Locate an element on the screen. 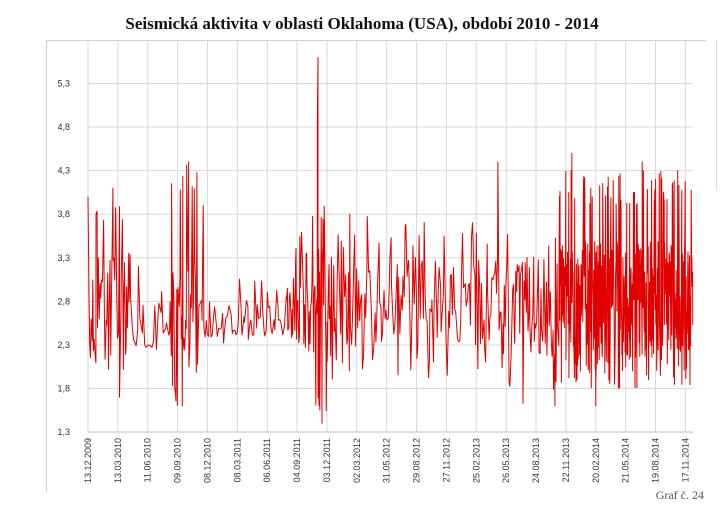  y-tick-label: 2,3 is located at coordinates (63, 345).